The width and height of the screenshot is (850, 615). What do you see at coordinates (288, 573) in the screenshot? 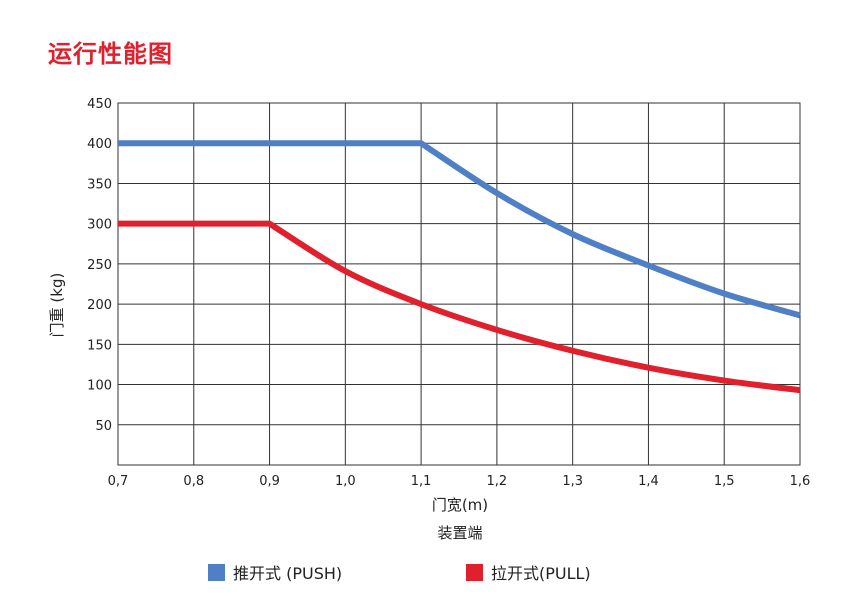
I see `legend-label-push: 推开式 (PUSH)` at bounding box center [288, 573].